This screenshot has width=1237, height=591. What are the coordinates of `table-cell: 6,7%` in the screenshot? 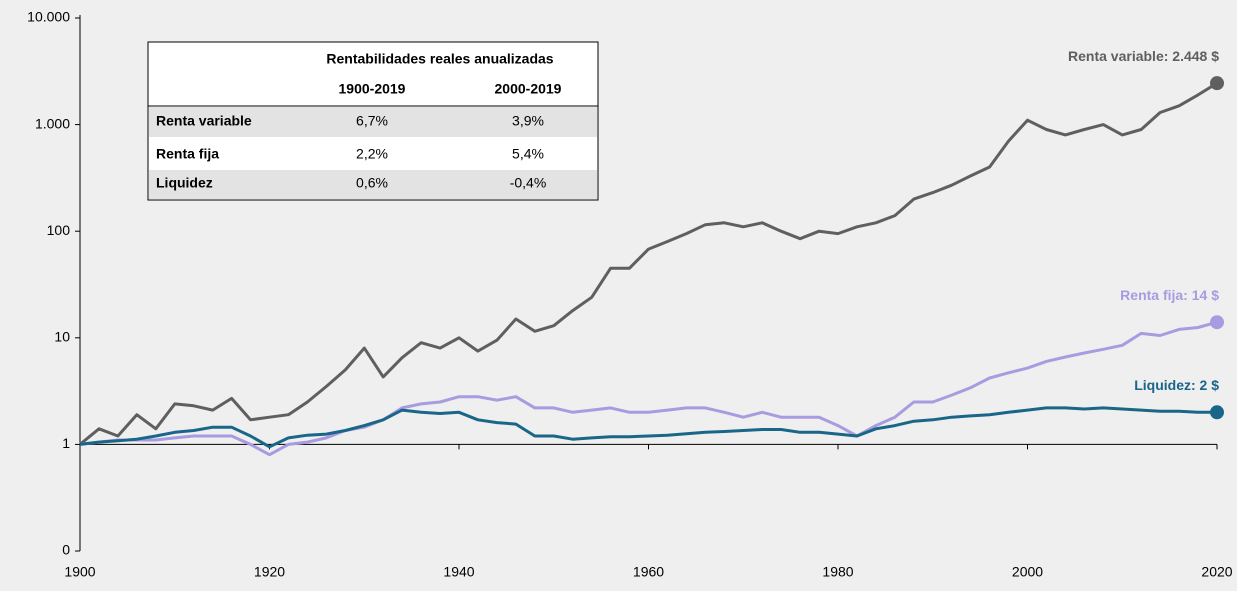 It's located at (372, 121).